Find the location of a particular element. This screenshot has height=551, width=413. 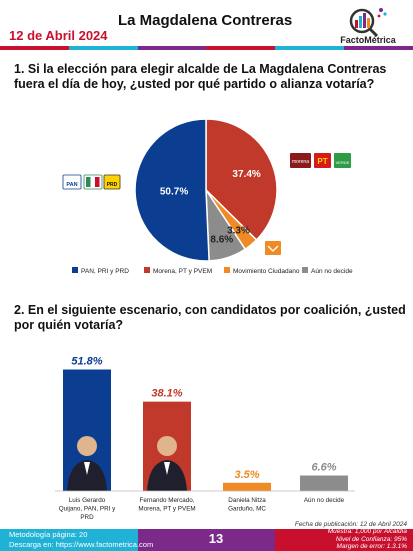

legend-label-3: Aún no decide is located at coordinates (332, 271).